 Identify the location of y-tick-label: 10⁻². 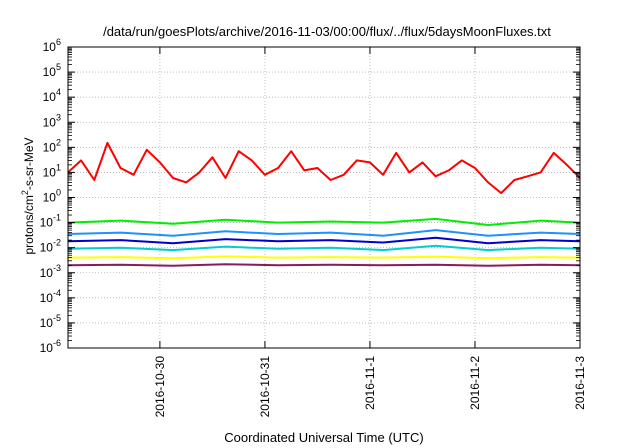
(50, 246).